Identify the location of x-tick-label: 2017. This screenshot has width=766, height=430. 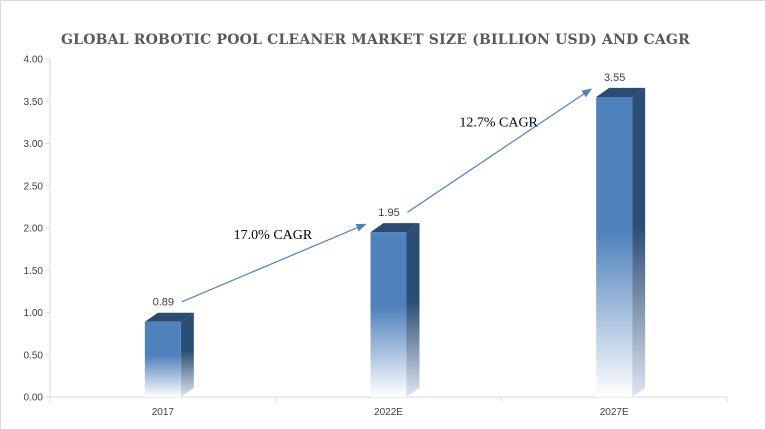
(163, 412).